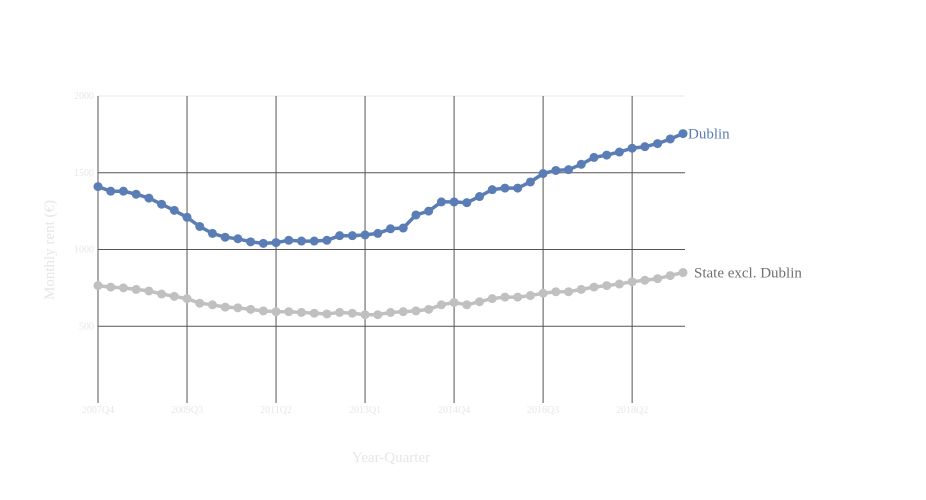 Image resolution: width=926 pixels, height=500 pixels. What do you see at coordinates (84, 96) in the screenshot?
I see `y-tick-label: 2000` at bounding box center [84, 96].